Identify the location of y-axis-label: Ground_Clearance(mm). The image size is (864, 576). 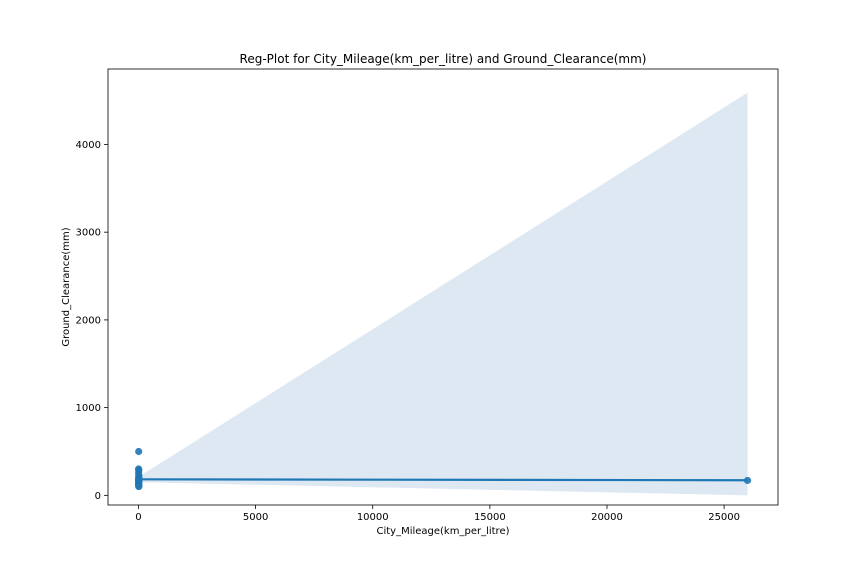
(66, 286).